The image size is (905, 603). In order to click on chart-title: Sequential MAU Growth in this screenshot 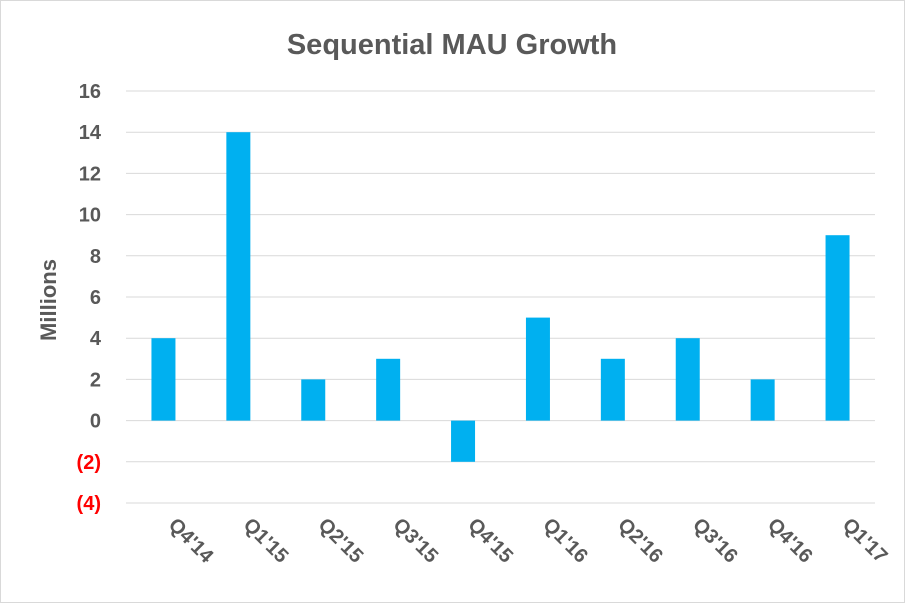, I will do `click(452, 45)`.